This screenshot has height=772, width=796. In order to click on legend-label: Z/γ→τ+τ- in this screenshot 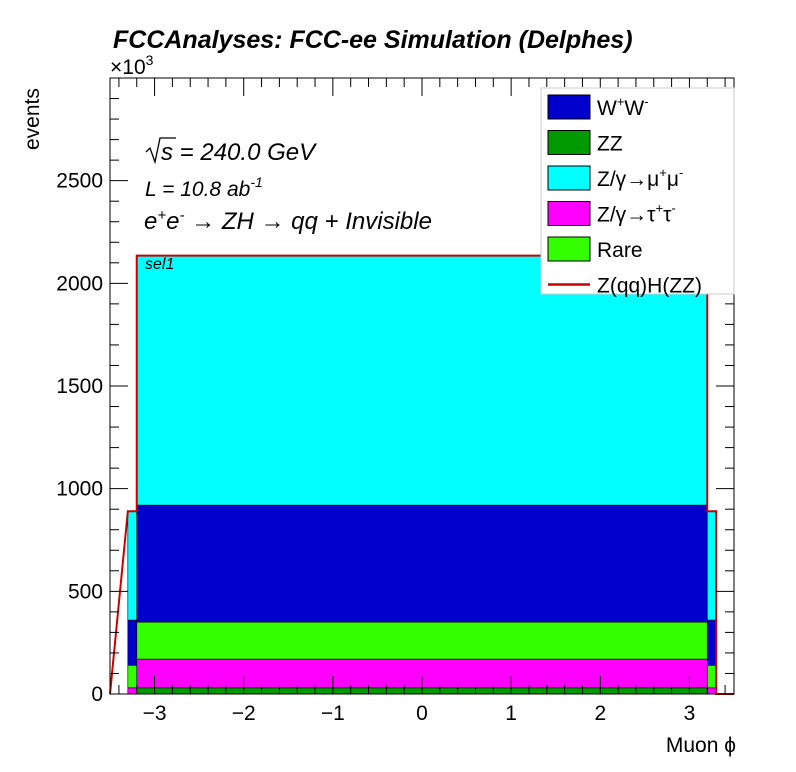, I will do `click(636, 214)`.